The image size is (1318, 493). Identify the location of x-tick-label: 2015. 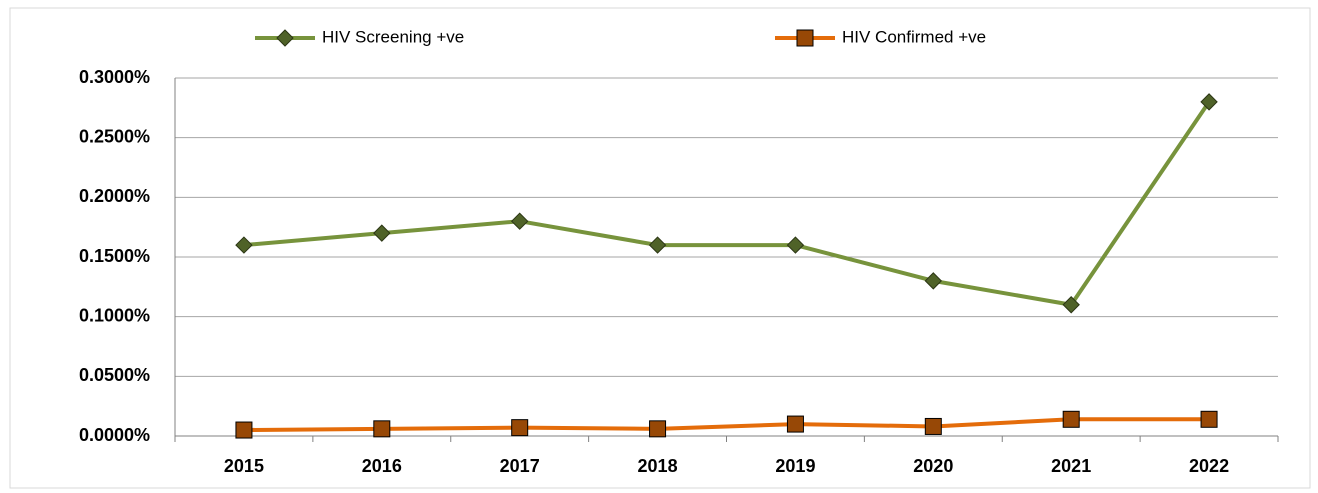
(244, 466).